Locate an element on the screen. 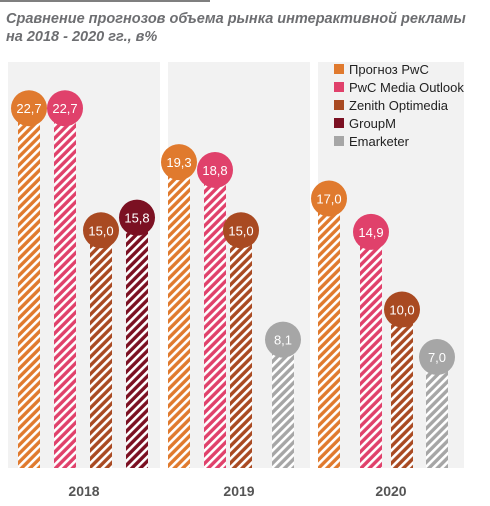 This screenshot has height=506, width=490. data-label: 8,1 is located at coordinates (283, 340).